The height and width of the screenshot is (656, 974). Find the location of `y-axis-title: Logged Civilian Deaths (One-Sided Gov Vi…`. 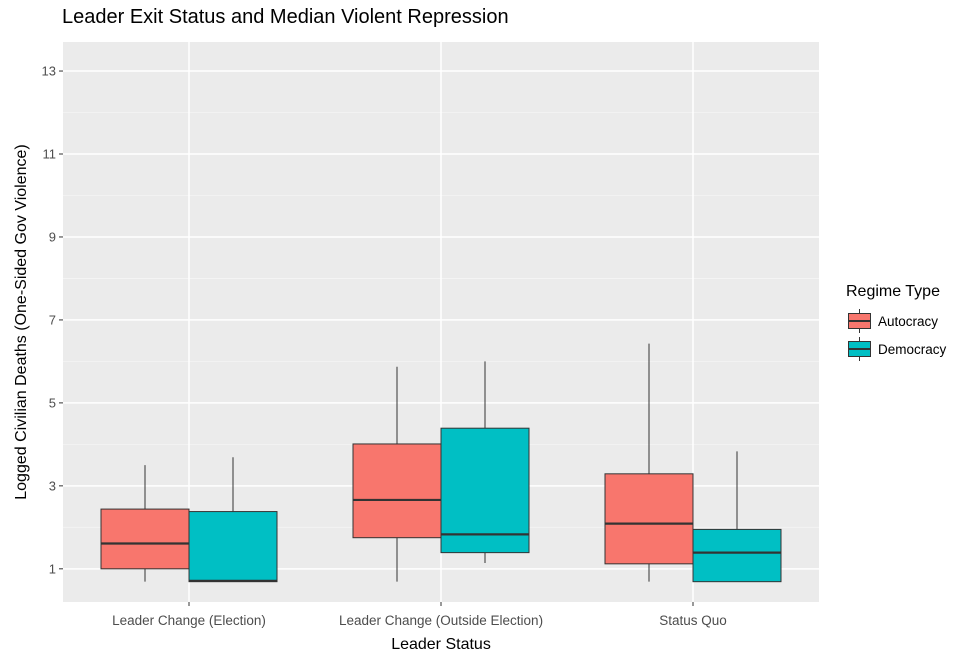

y-axis-title: Logged Civilian Deaths (One-Sided Gov Vi… is located at coordinates (21, 321).